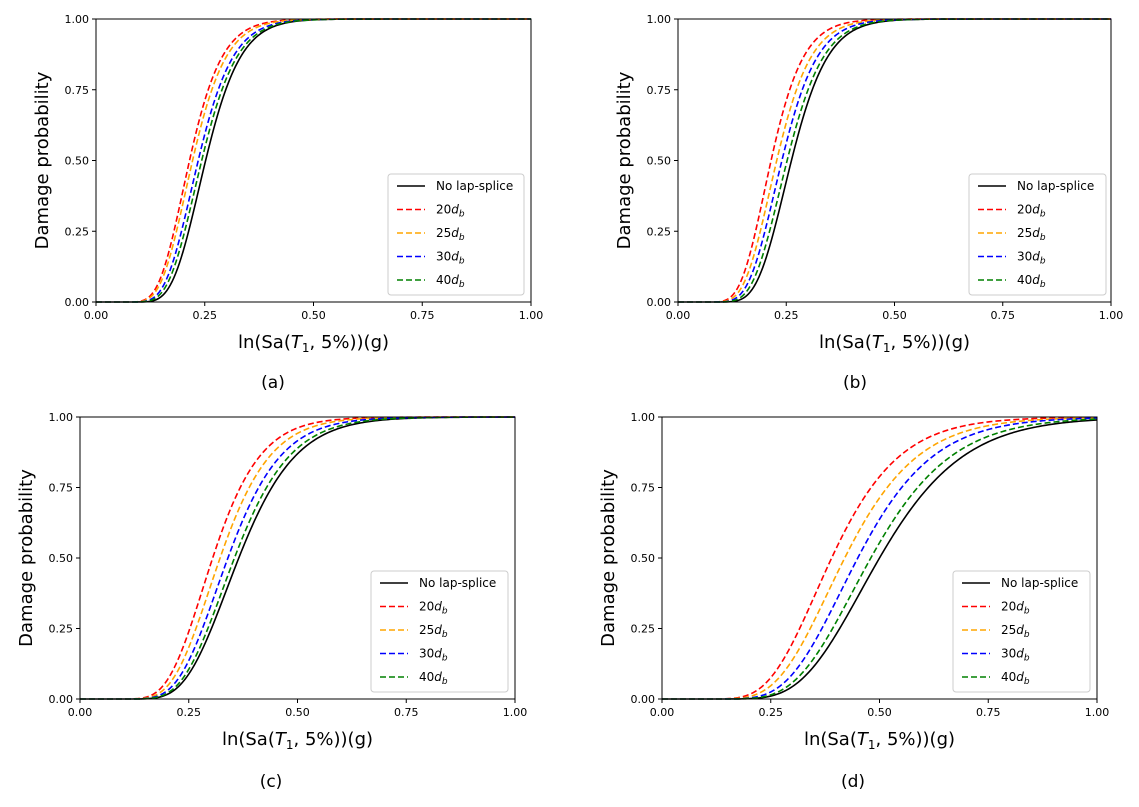 The width and height of the screenshot is (1139, 807). I want to click on panel-caption: (c), so click(271, 782).